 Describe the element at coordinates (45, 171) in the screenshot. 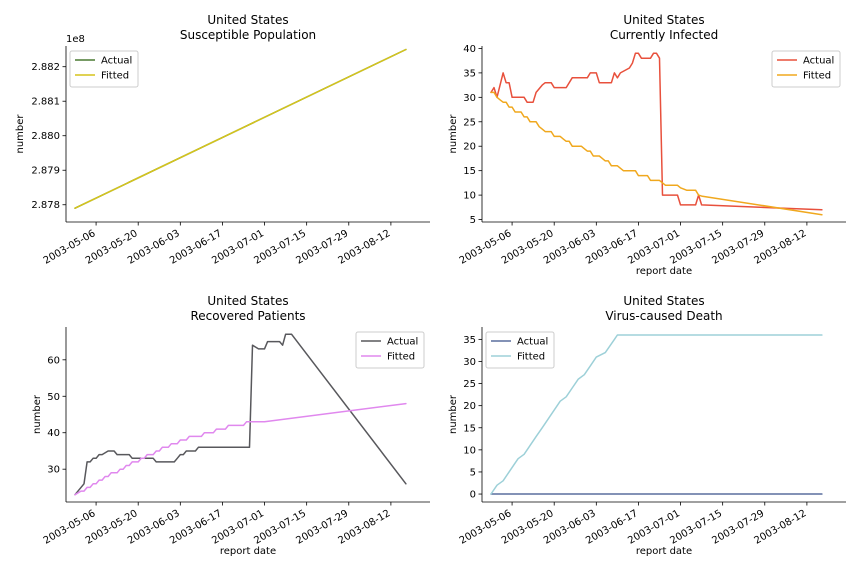

I see `y-tick-label: 2.879` at that location.